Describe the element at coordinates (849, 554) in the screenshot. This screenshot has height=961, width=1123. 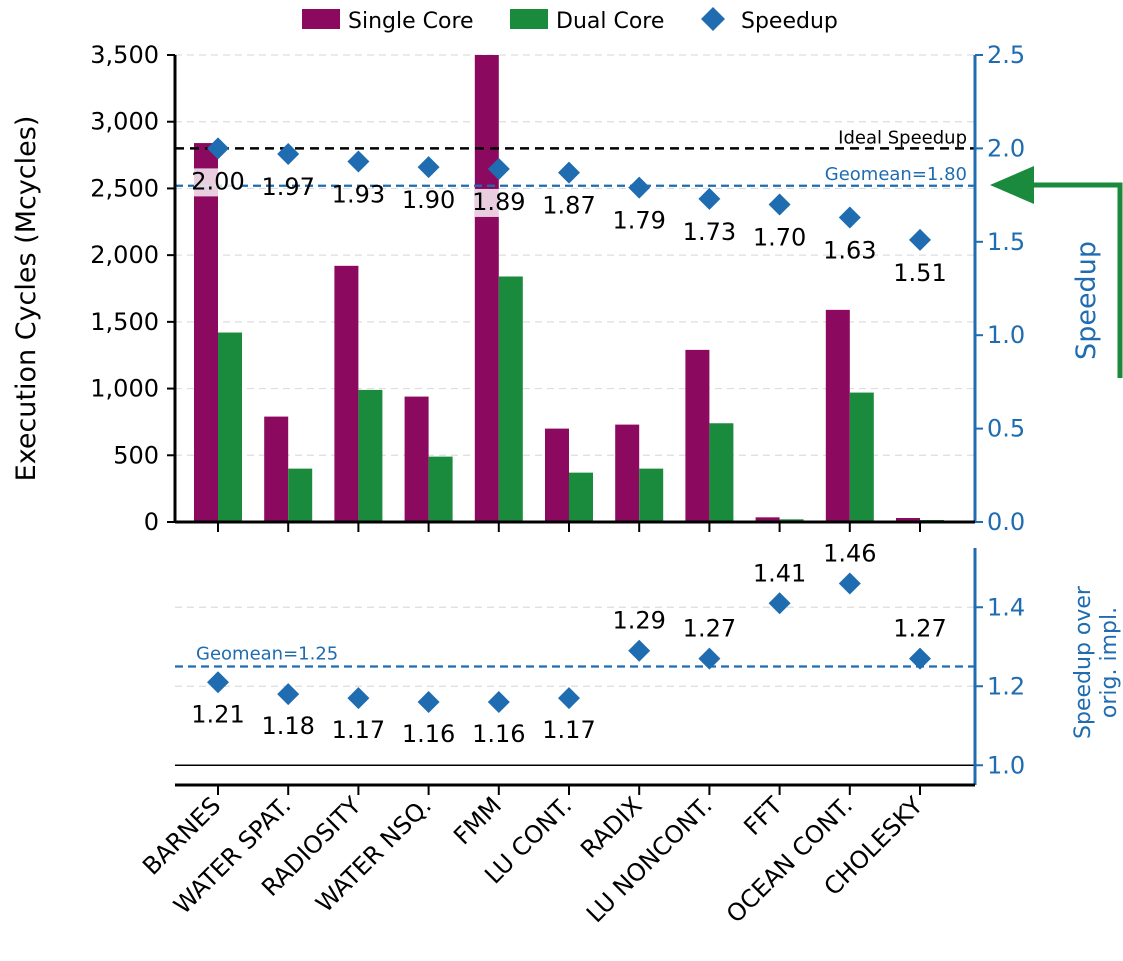
I see `speedup-orig-value-label: 1.46` at that location.